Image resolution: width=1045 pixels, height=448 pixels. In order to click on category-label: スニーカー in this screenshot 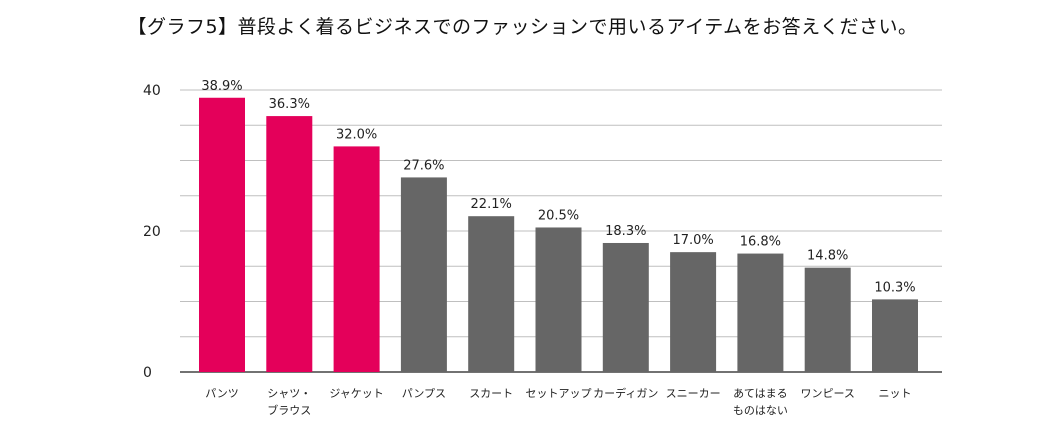, I will do `click(693, 393)`.